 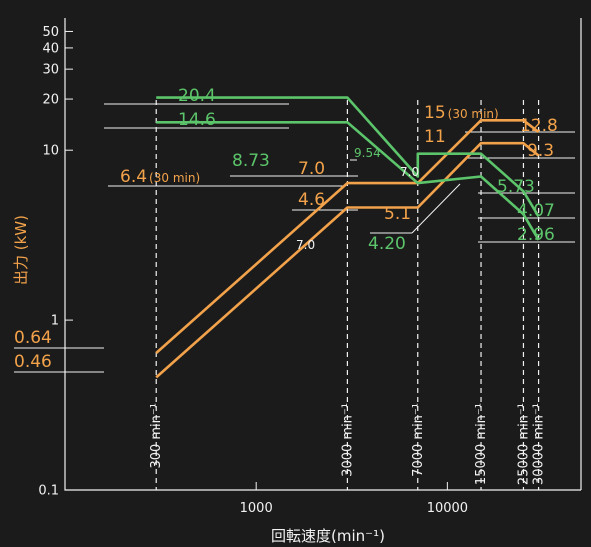 I want to click on y-axis-title: 出力 (kW), so click(x=21, y=250).